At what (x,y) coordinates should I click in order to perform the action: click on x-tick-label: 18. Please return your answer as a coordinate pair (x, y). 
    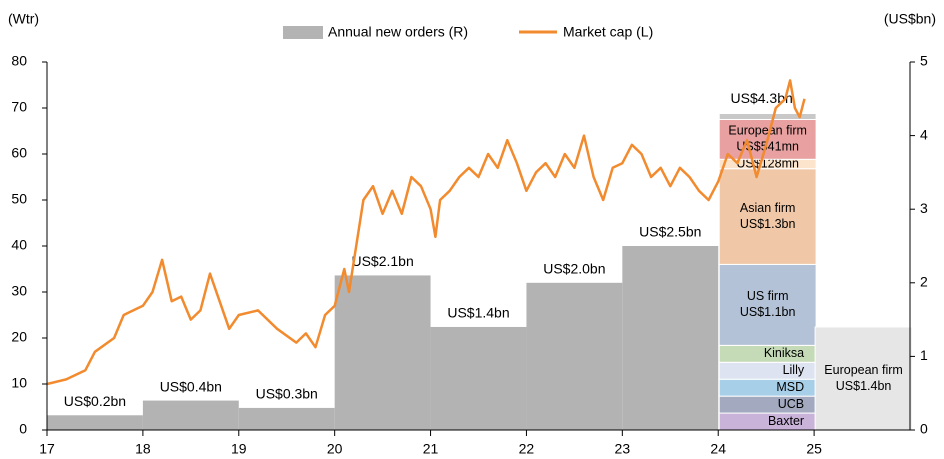
    Looking at the image, I should click on (143, 449).